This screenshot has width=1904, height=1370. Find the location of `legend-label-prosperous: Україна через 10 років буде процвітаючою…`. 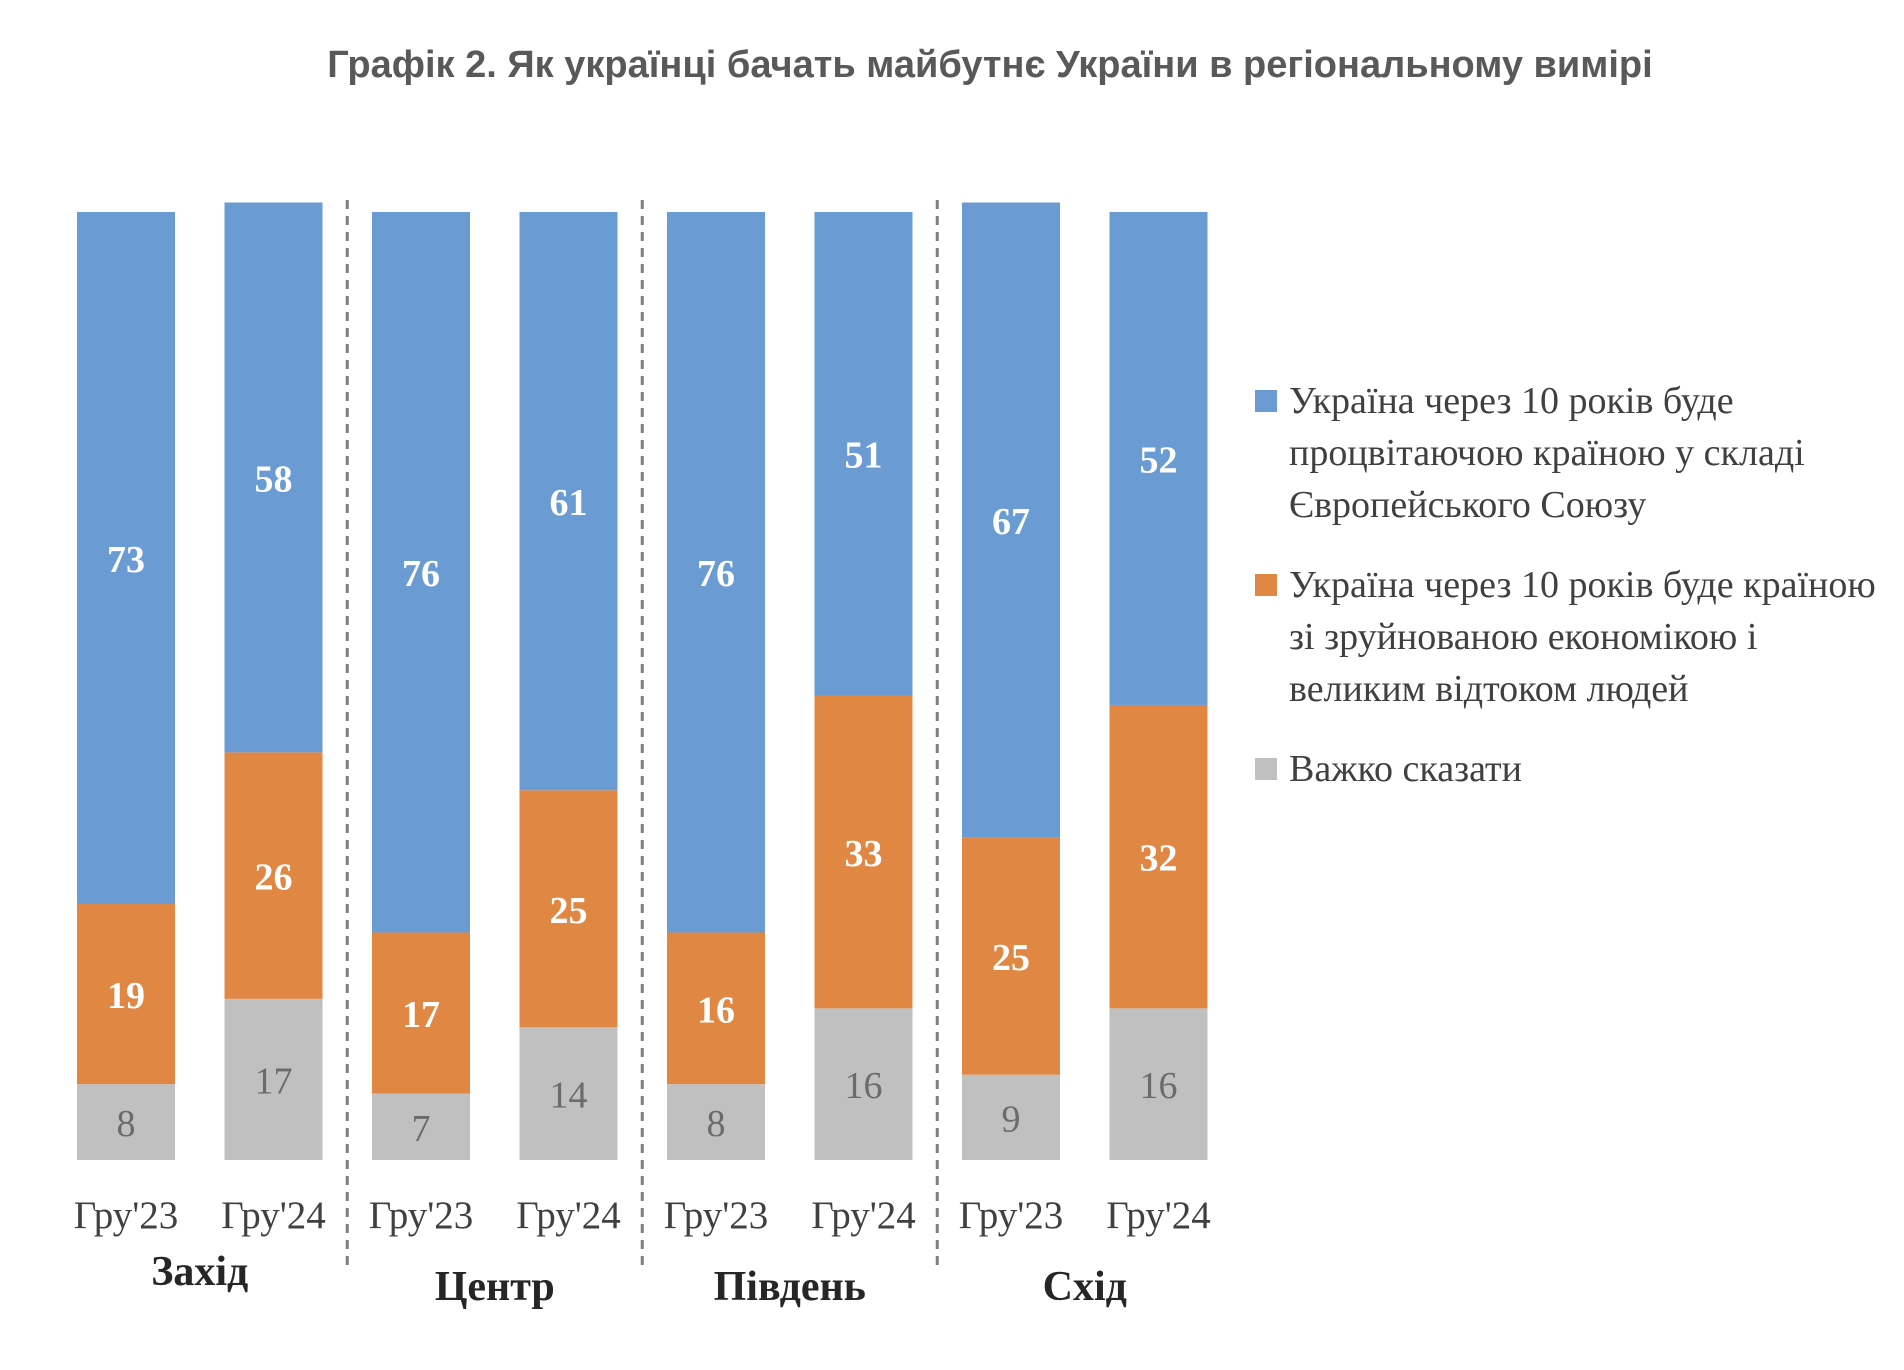

legend-label-prosperous: Україна через 10 років буде процвітаючою… is located at coordinates (1547, 453).